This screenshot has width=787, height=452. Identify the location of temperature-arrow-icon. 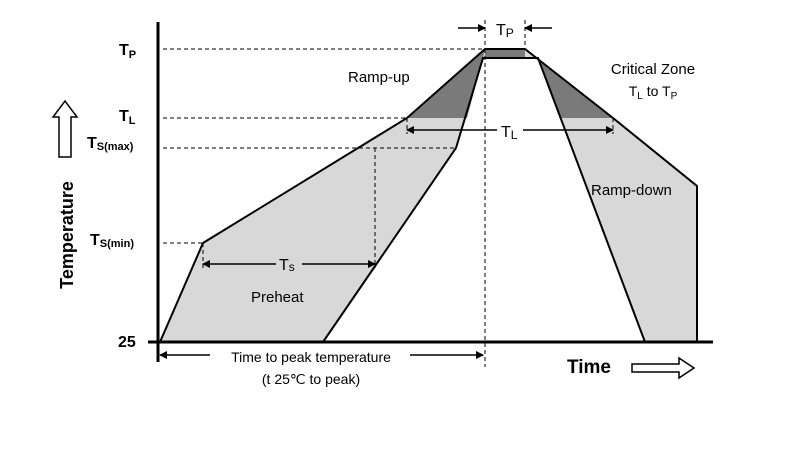
(65, 128).